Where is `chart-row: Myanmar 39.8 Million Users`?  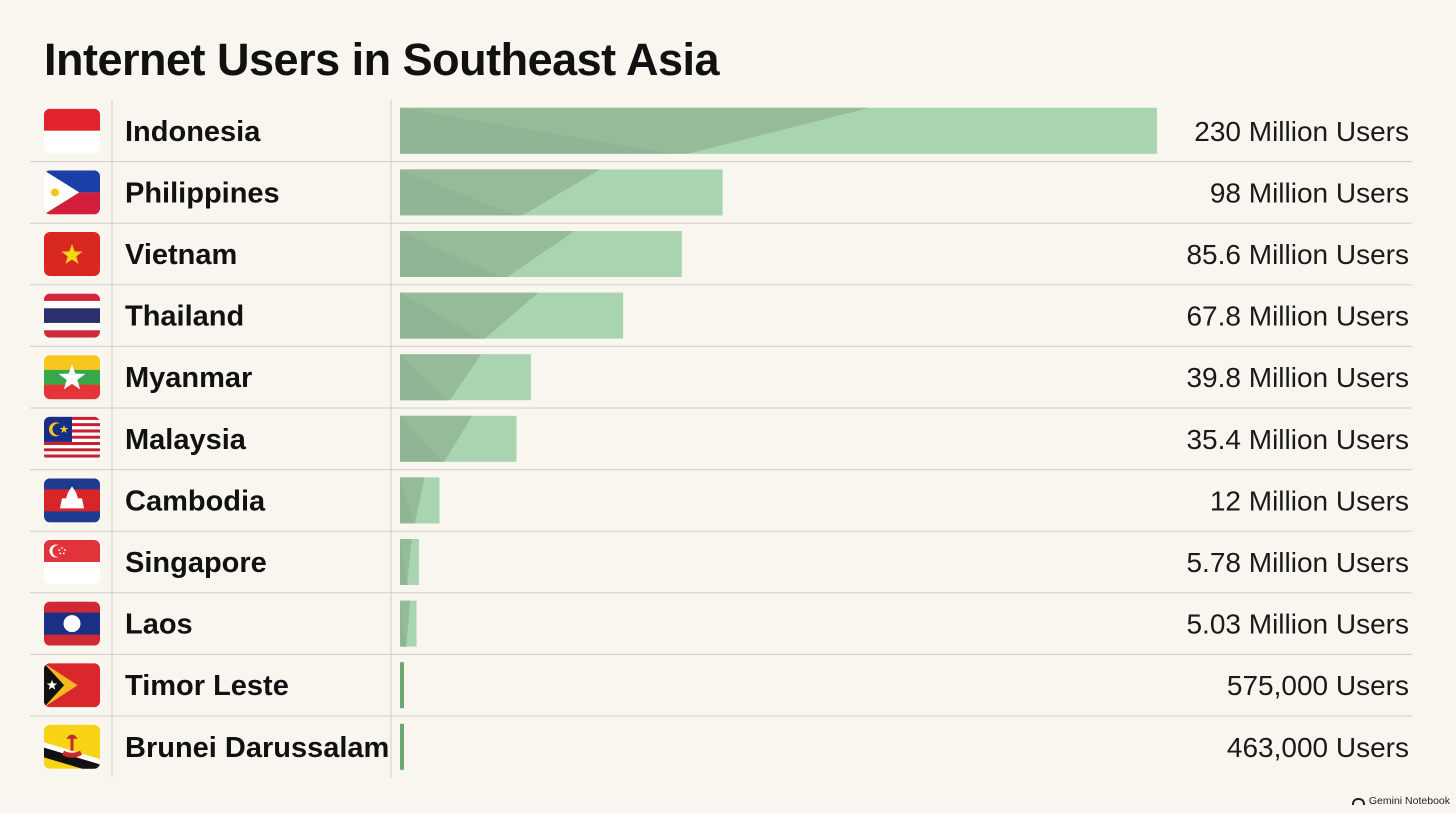 chart-row: Myanmar 39.8 Million Users is located at coordinates (726, 377).